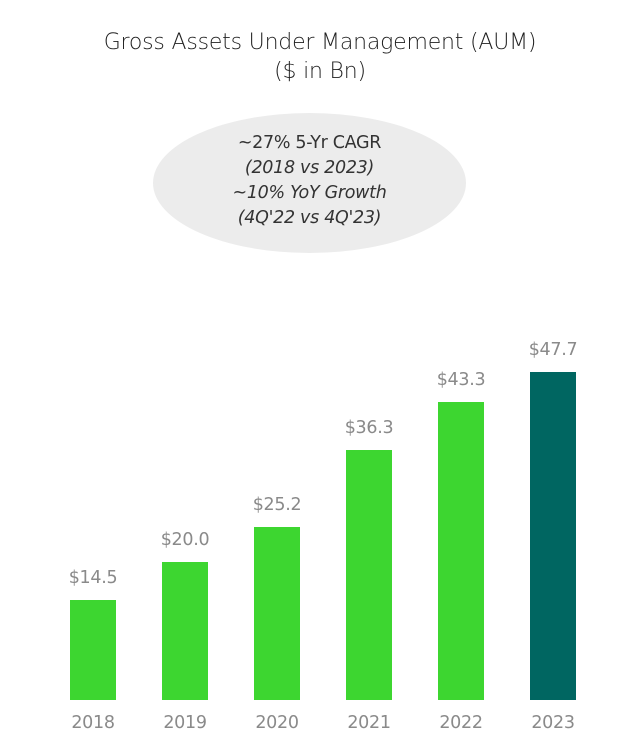 The height and width of the screenshot is (753, 640). What do you see at coordinates (553, 536) in the screenshot?
I see `bar-2023` at bounding box center [553, 536].